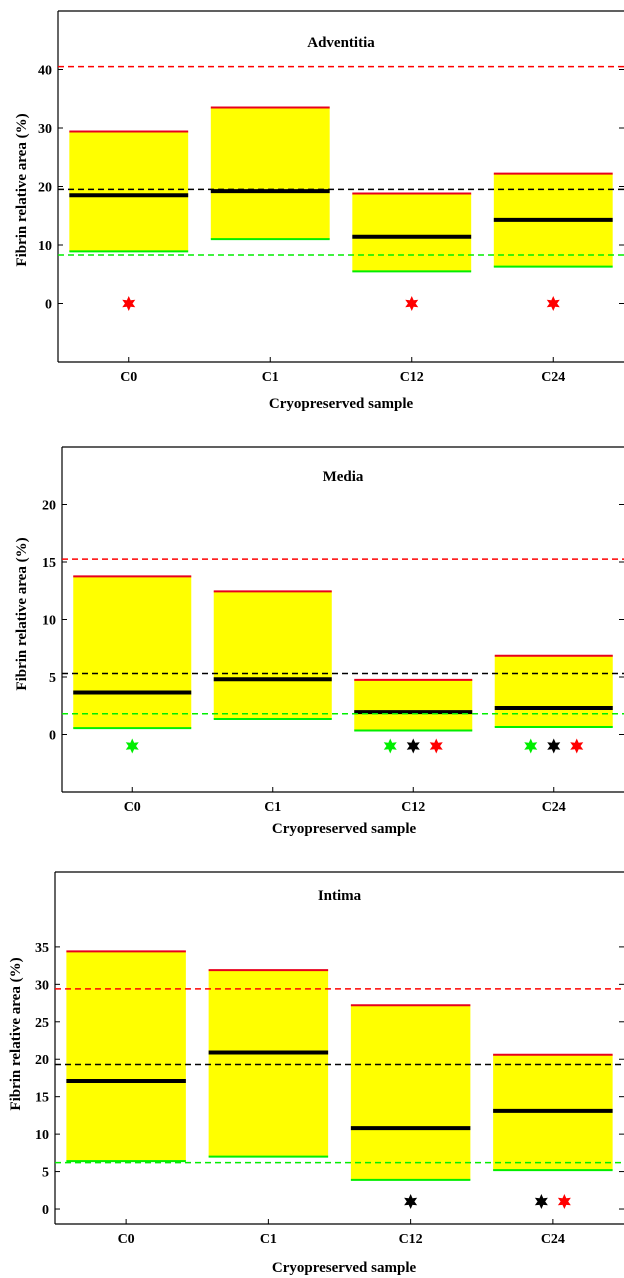  Describe the element at coordinates (341, 43) in the screenshot. I see `chart-title: Adventitia` at that location.